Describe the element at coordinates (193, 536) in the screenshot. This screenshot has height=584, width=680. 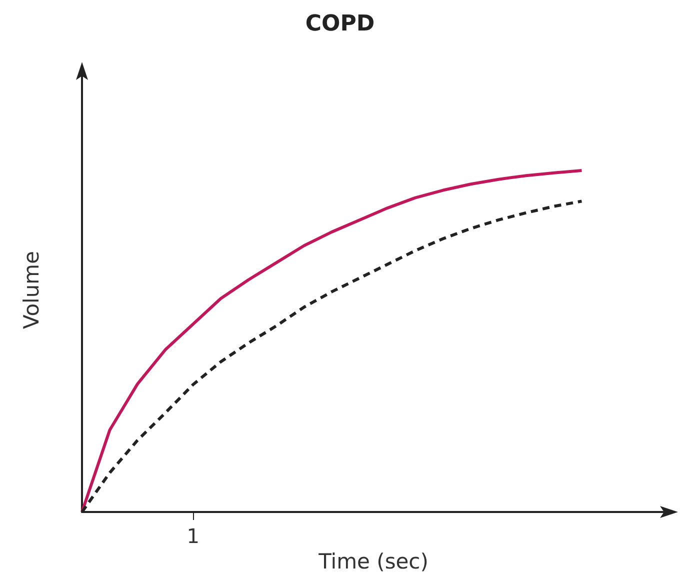
I see `text: 1` at that location.